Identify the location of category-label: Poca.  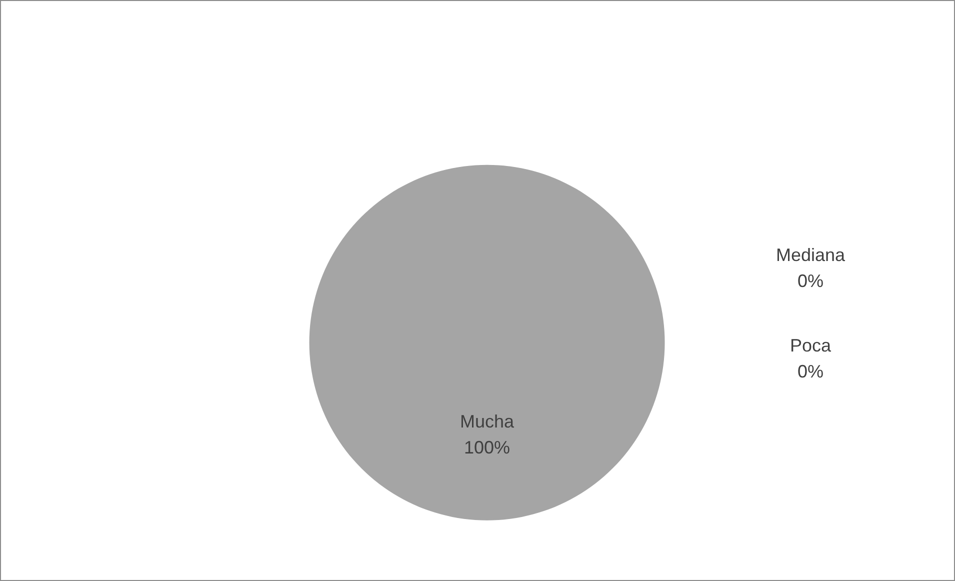
(811, 346).